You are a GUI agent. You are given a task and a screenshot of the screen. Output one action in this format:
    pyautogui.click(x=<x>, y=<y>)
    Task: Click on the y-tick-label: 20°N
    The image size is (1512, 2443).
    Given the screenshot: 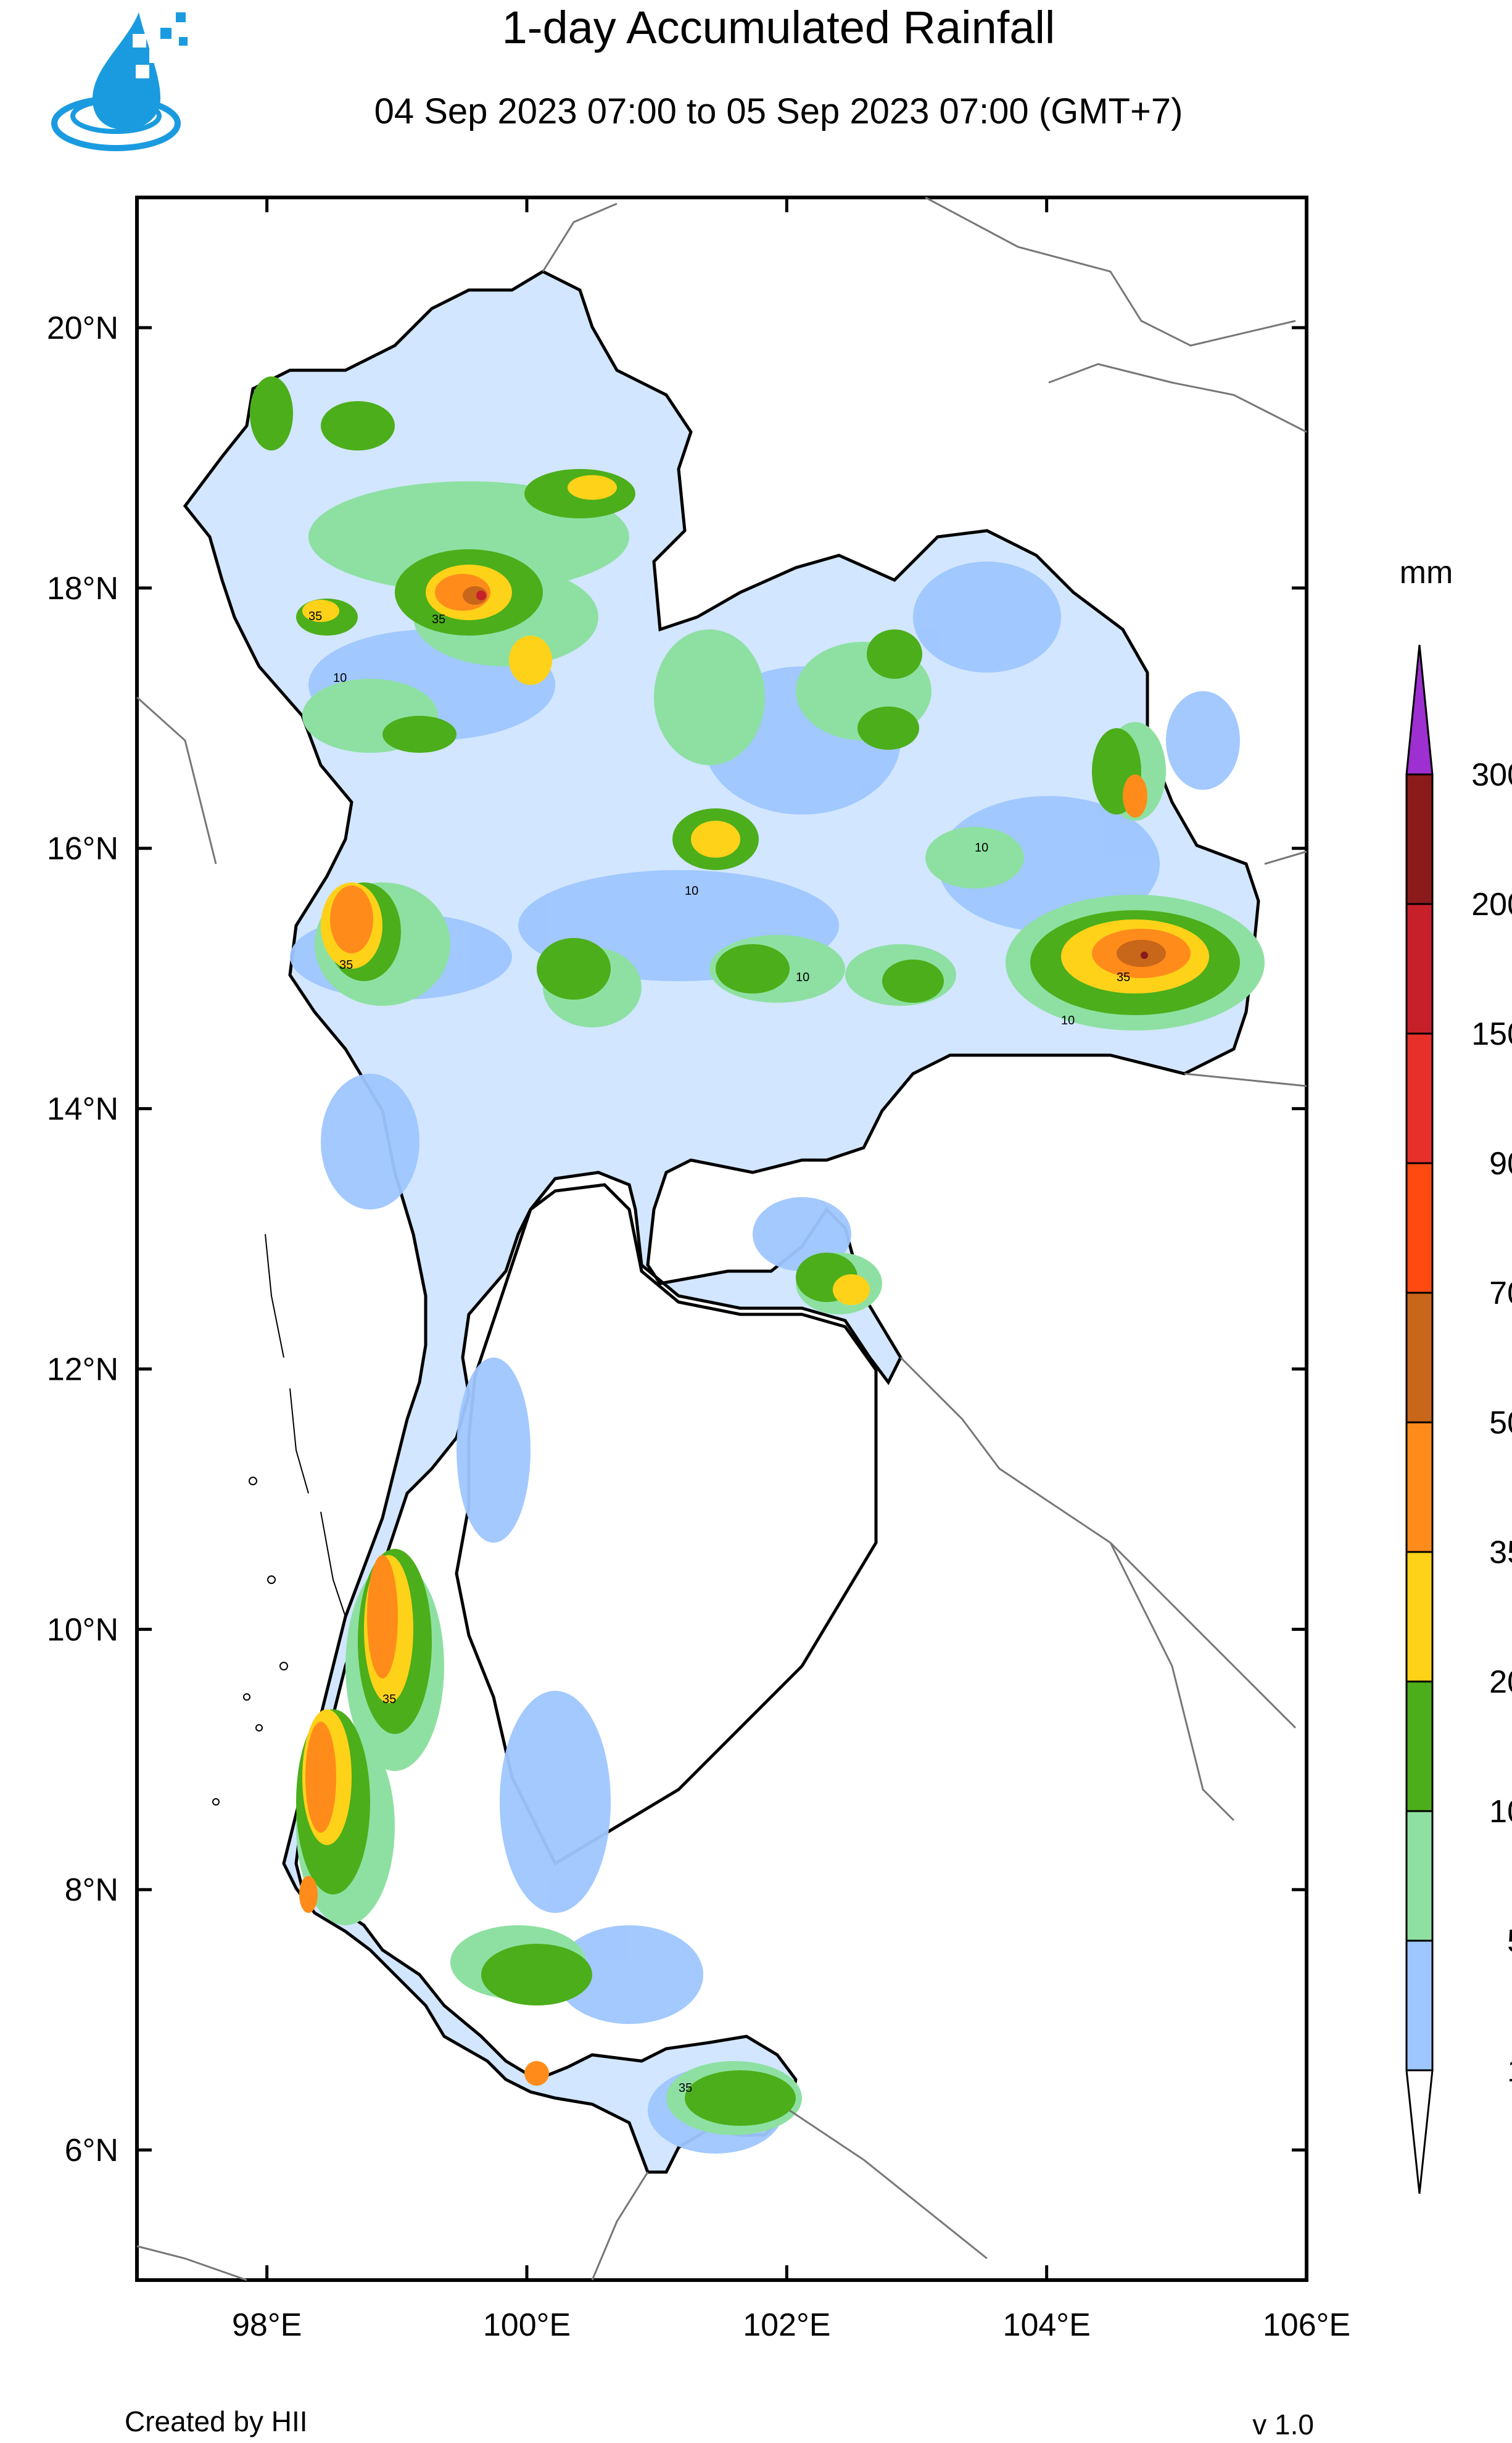 What is the action you would take?
    pyautogui.click(x=82, y=328)
    